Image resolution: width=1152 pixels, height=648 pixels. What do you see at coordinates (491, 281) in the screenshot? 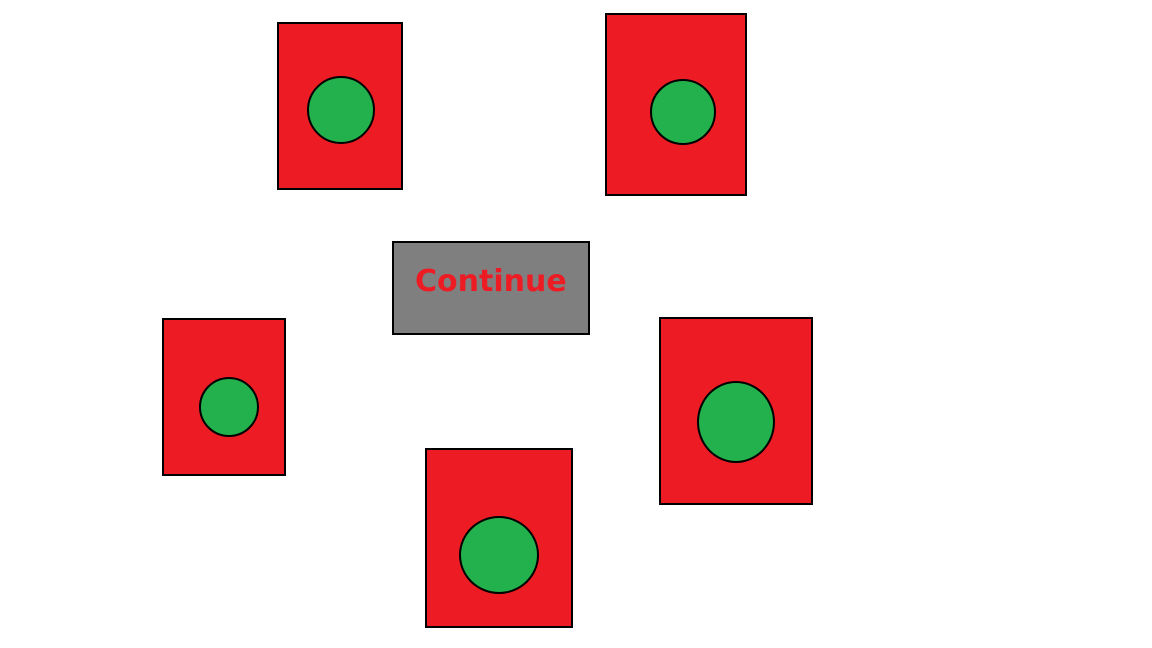
I see `continue-button-label: Continue` at bounding box center [491, 281].